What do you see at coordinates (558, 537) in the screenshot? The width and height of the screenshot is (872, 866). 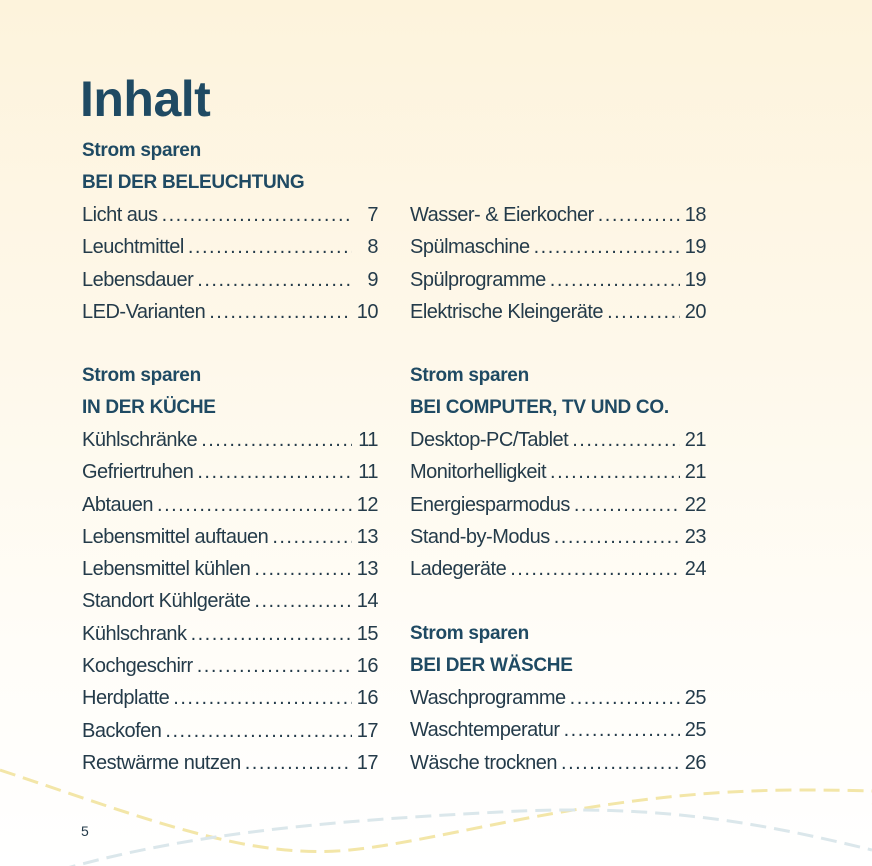 I see `toc-entry: Stand-by-Modus 23` at bounding box center [558, 537].